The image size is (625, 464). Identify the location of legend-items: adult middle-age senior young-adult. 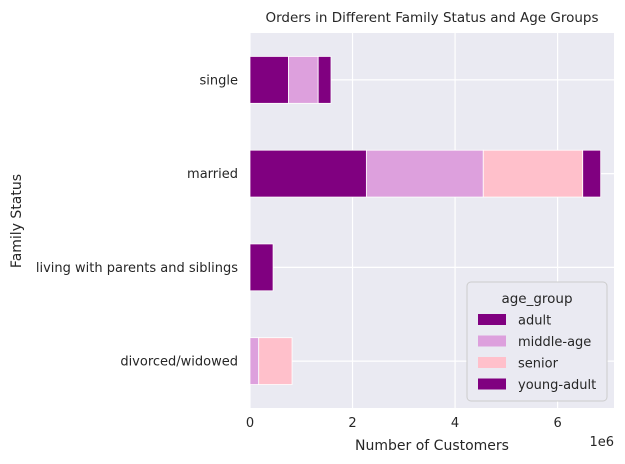
(537, 353).